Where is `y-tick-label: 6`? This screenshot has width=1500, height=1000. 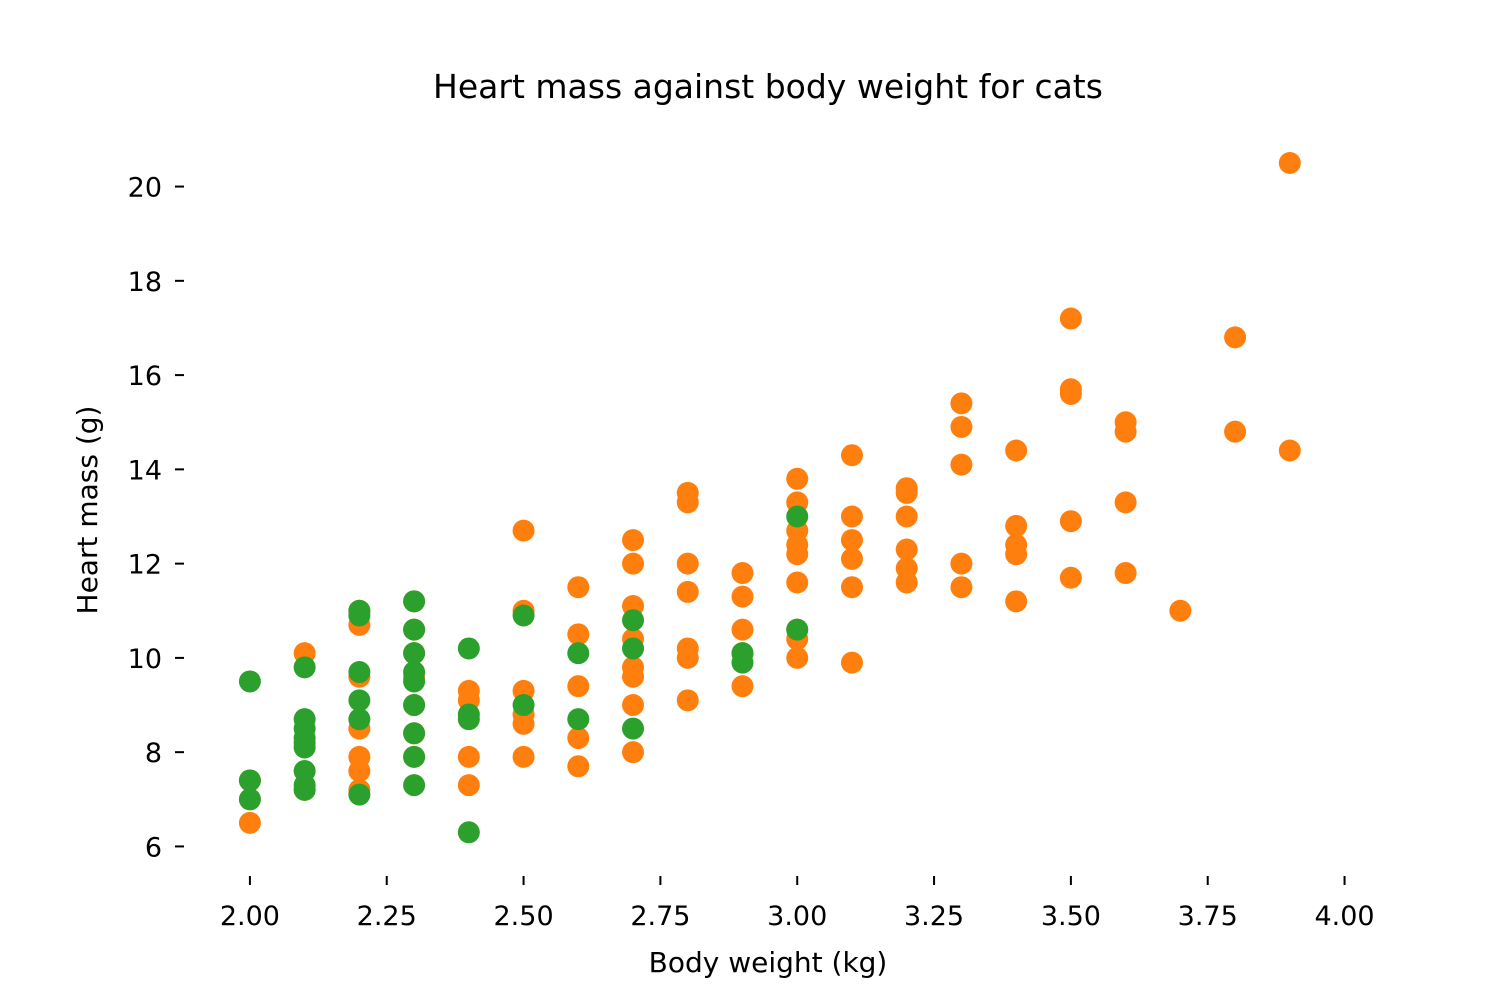
y-tick-label: 6 is located at coordinates (153, 847).